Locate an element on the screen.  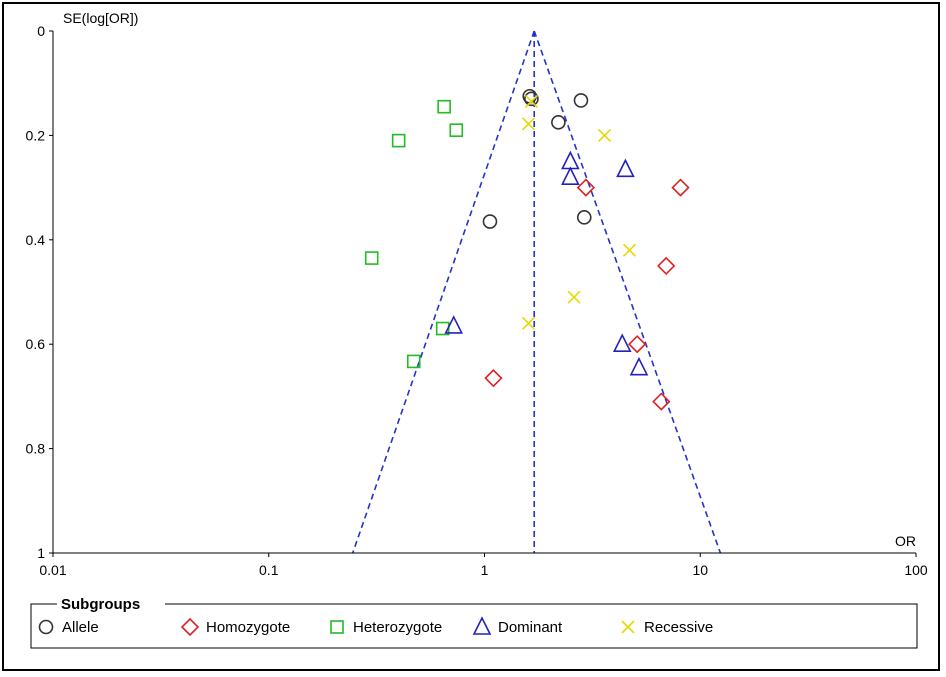
y-tick-label: 0.6 is located at coordinates (36, 344).